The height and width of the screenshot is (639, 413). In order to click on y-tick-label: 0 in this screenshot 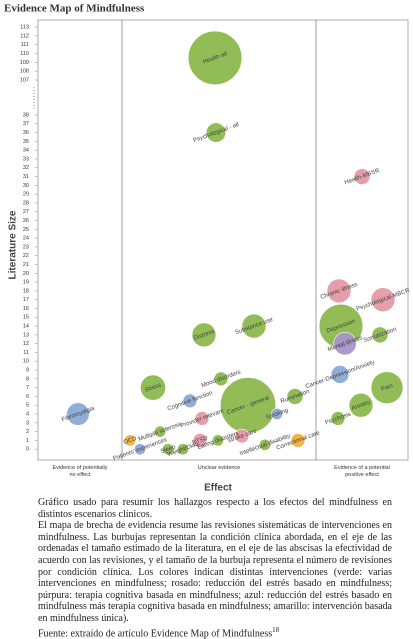, I will do `click(27, 450)`.